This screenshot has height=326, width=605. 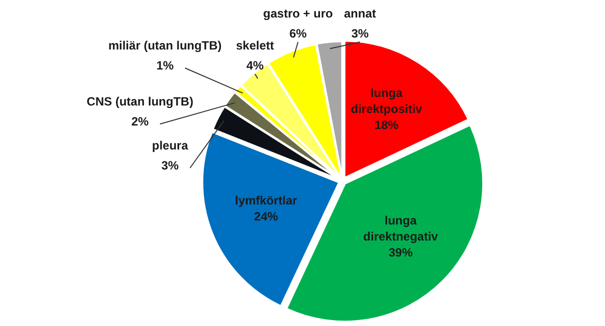 I want to click on data-label: 4%, so click(x=255, y=65).